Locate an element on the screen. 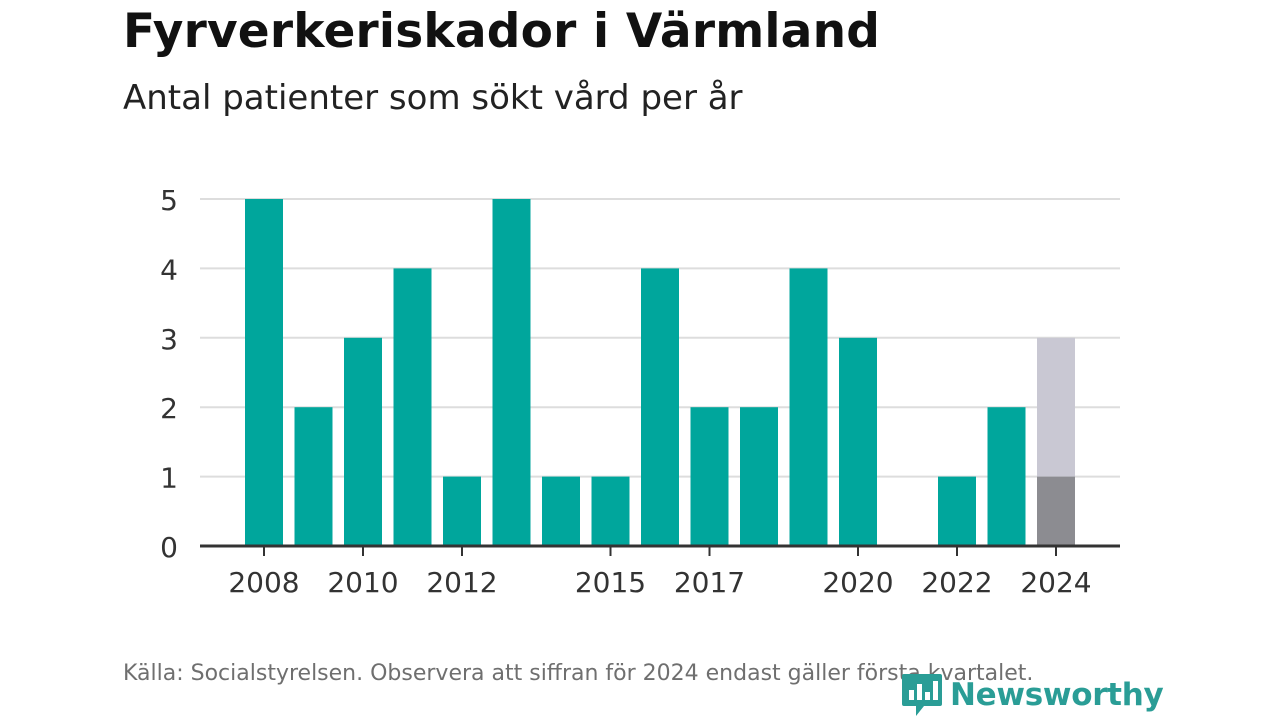  y-tick-label: 3 is located at coordinates (169, 339).